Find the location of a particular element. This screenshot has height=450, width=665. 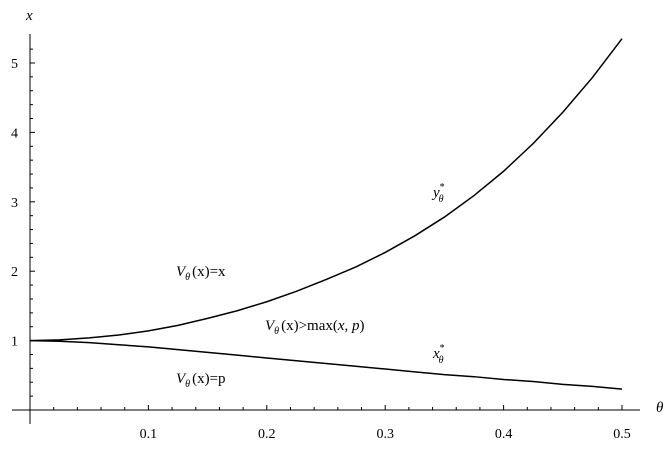

x-tick-label: 0.4 is located at coordinates (504, 434).